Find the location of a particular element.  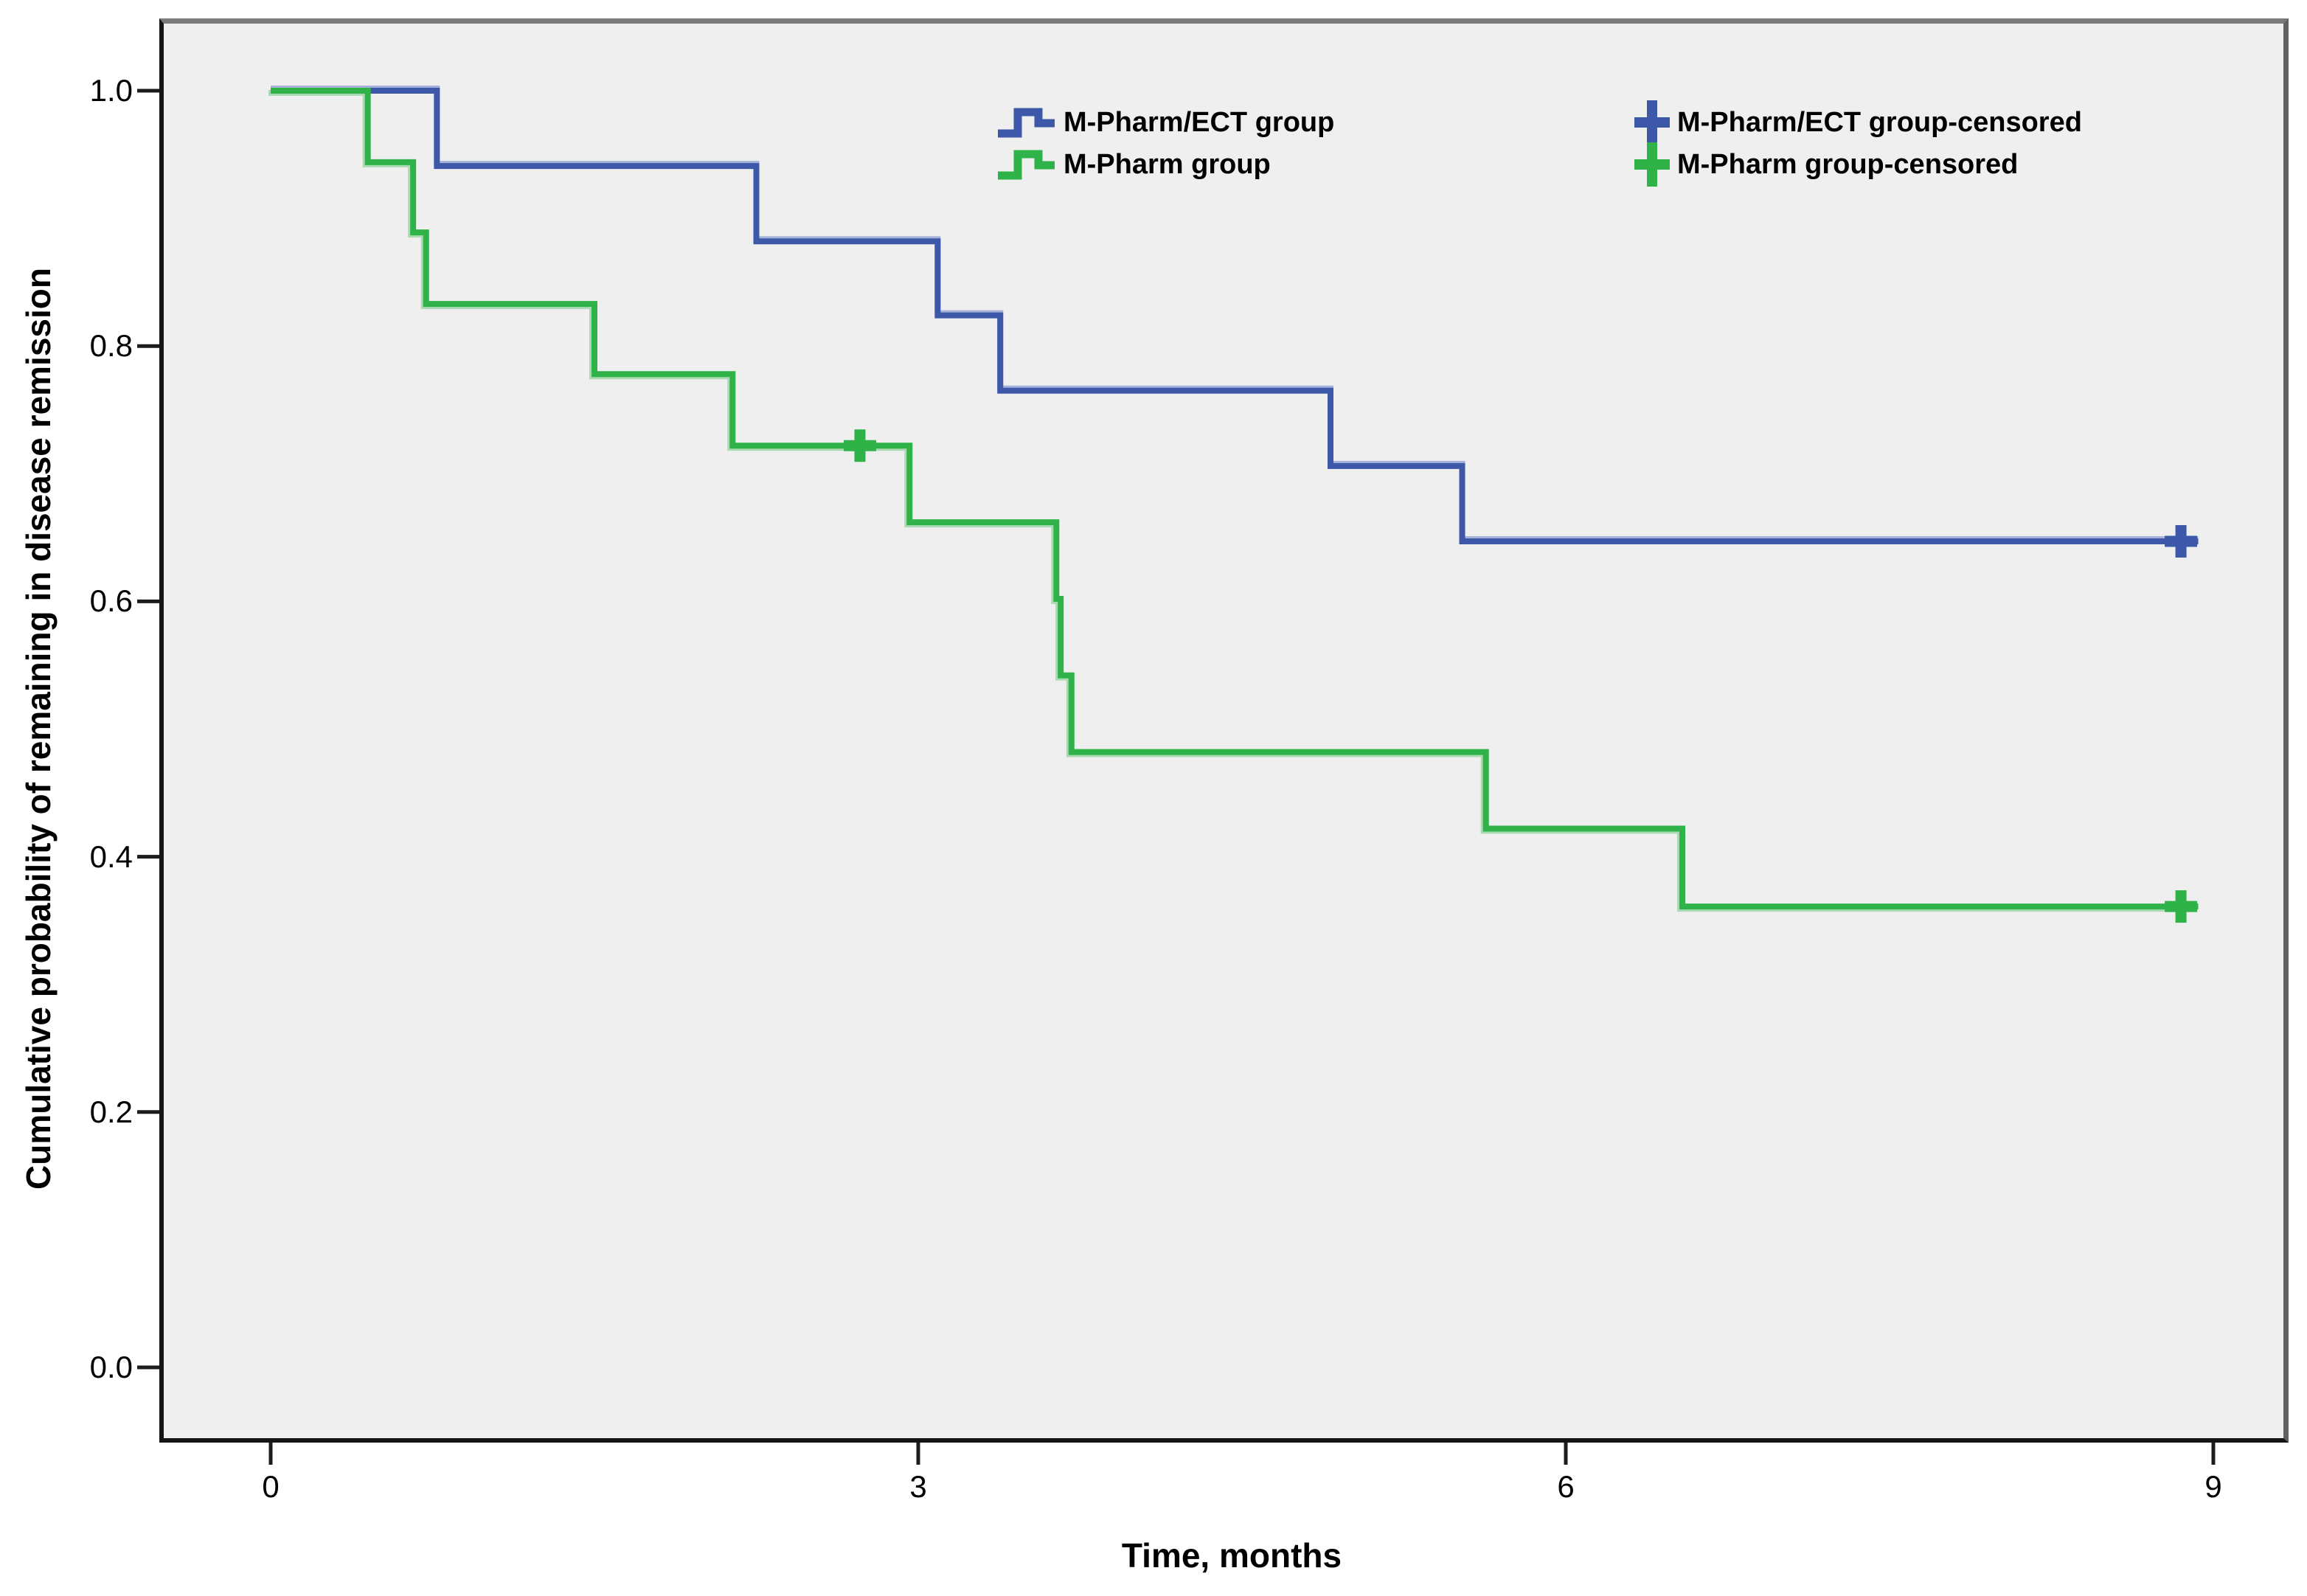

legend-item: M-Pharm/ECT group-censored is located at coordinates (1857, 123).